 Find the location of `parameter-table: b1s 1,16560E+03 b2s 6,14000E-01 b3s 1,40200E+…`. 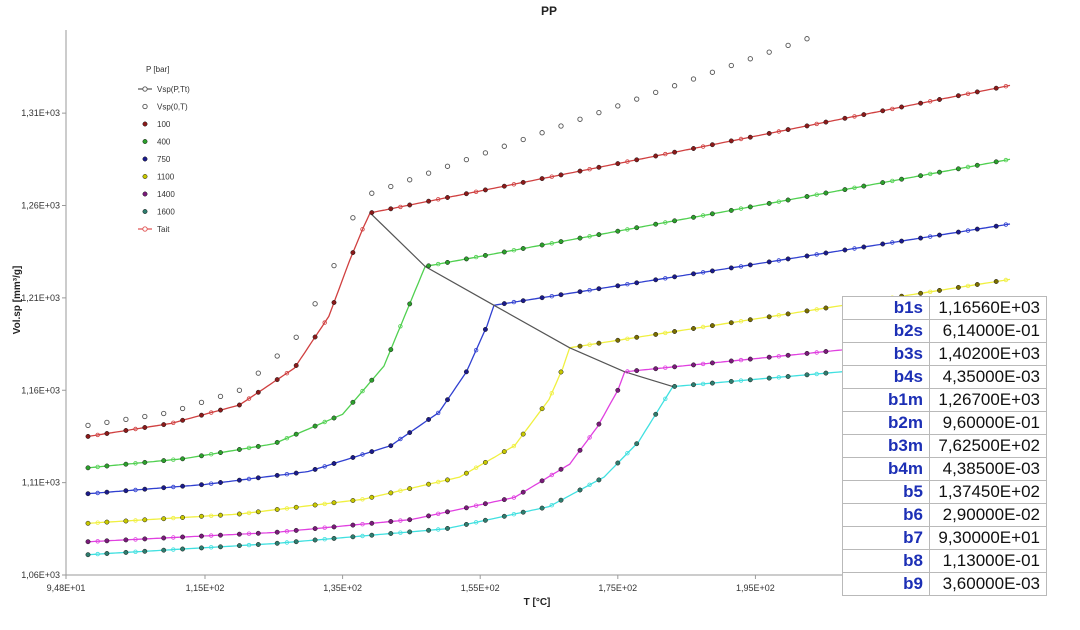

parameter-table: b1s 1,16560E+03 b2s 6,14000E-01 b3s 1,40200E+… is located at coordinates (944, 446).